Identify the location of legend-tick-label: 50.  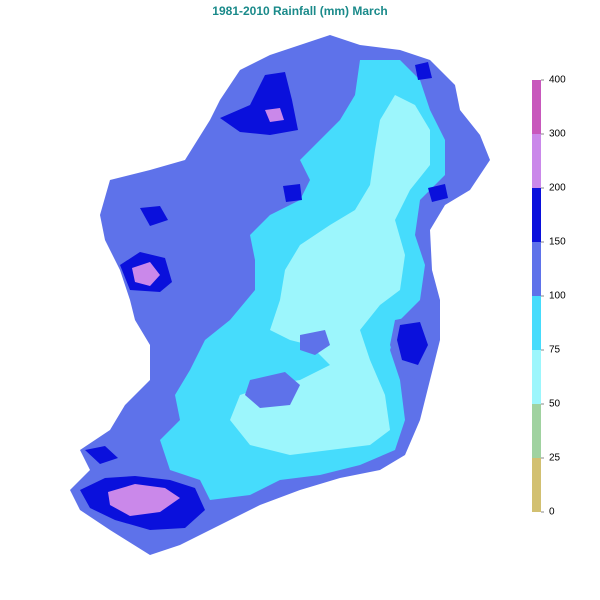
(555, 404).